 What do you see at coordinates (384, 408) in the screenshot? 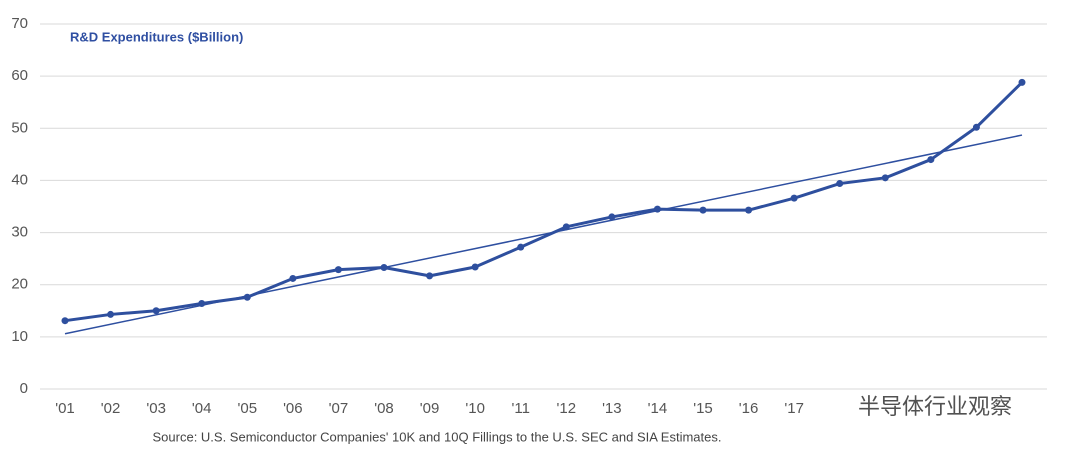
I see `x-tick-label: '08` at bounding box center [384, 408].